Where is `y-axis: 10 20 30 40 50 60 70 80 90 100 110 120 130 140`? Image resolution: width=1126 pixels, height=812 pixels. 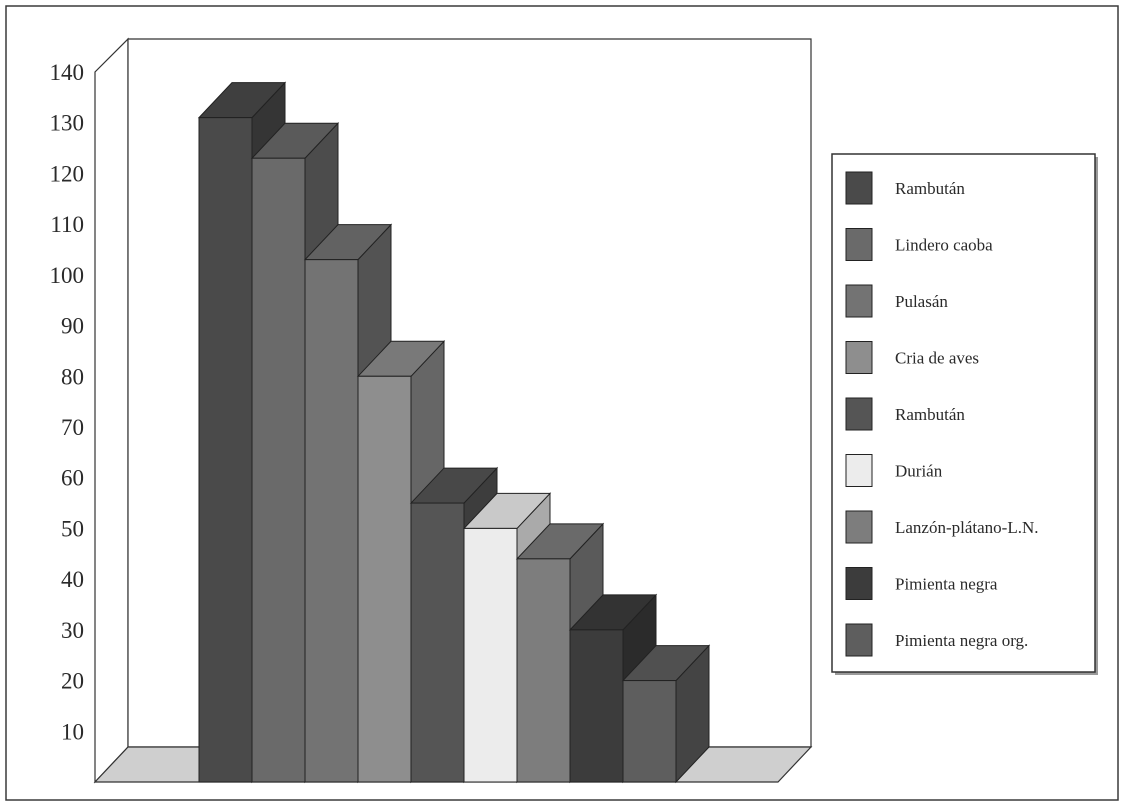
y-axis: 10 20 30 40 50 60 70 80 90 100 110 120 130 140 is located at coordinates (67, 402).